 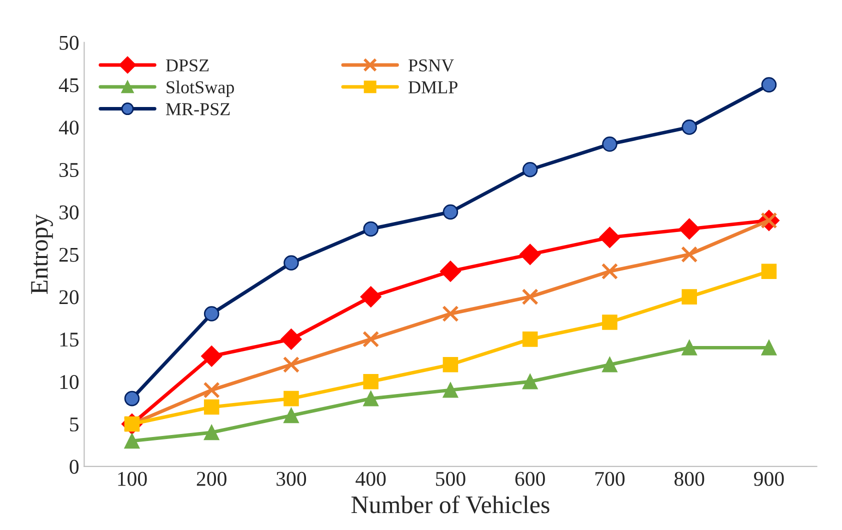 What do you see at coordinates (69, 212) in the screenshot?
I see `y-tick-label: 30` at bounding box center [69, 212].